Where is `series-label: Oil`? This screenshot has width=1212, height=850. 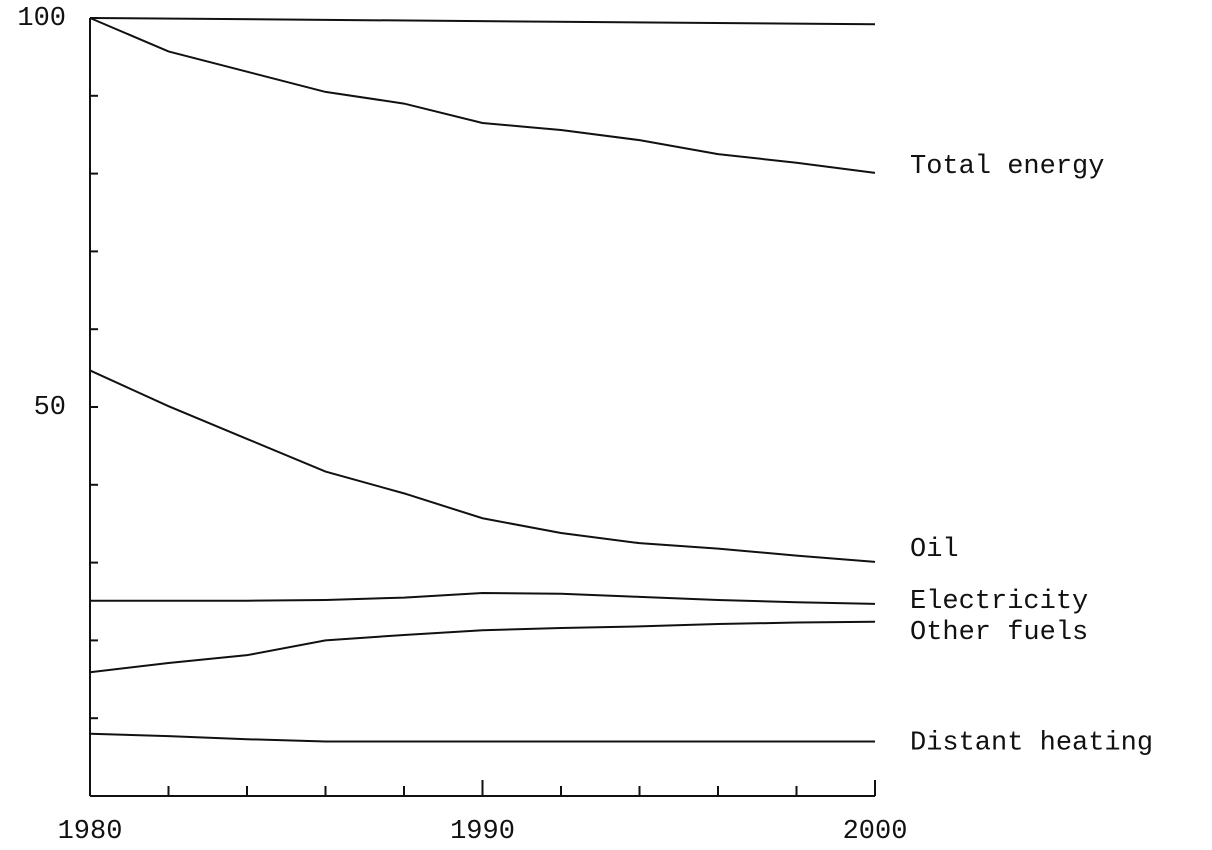
series-label: Oil is located at coordinates (934, 550).